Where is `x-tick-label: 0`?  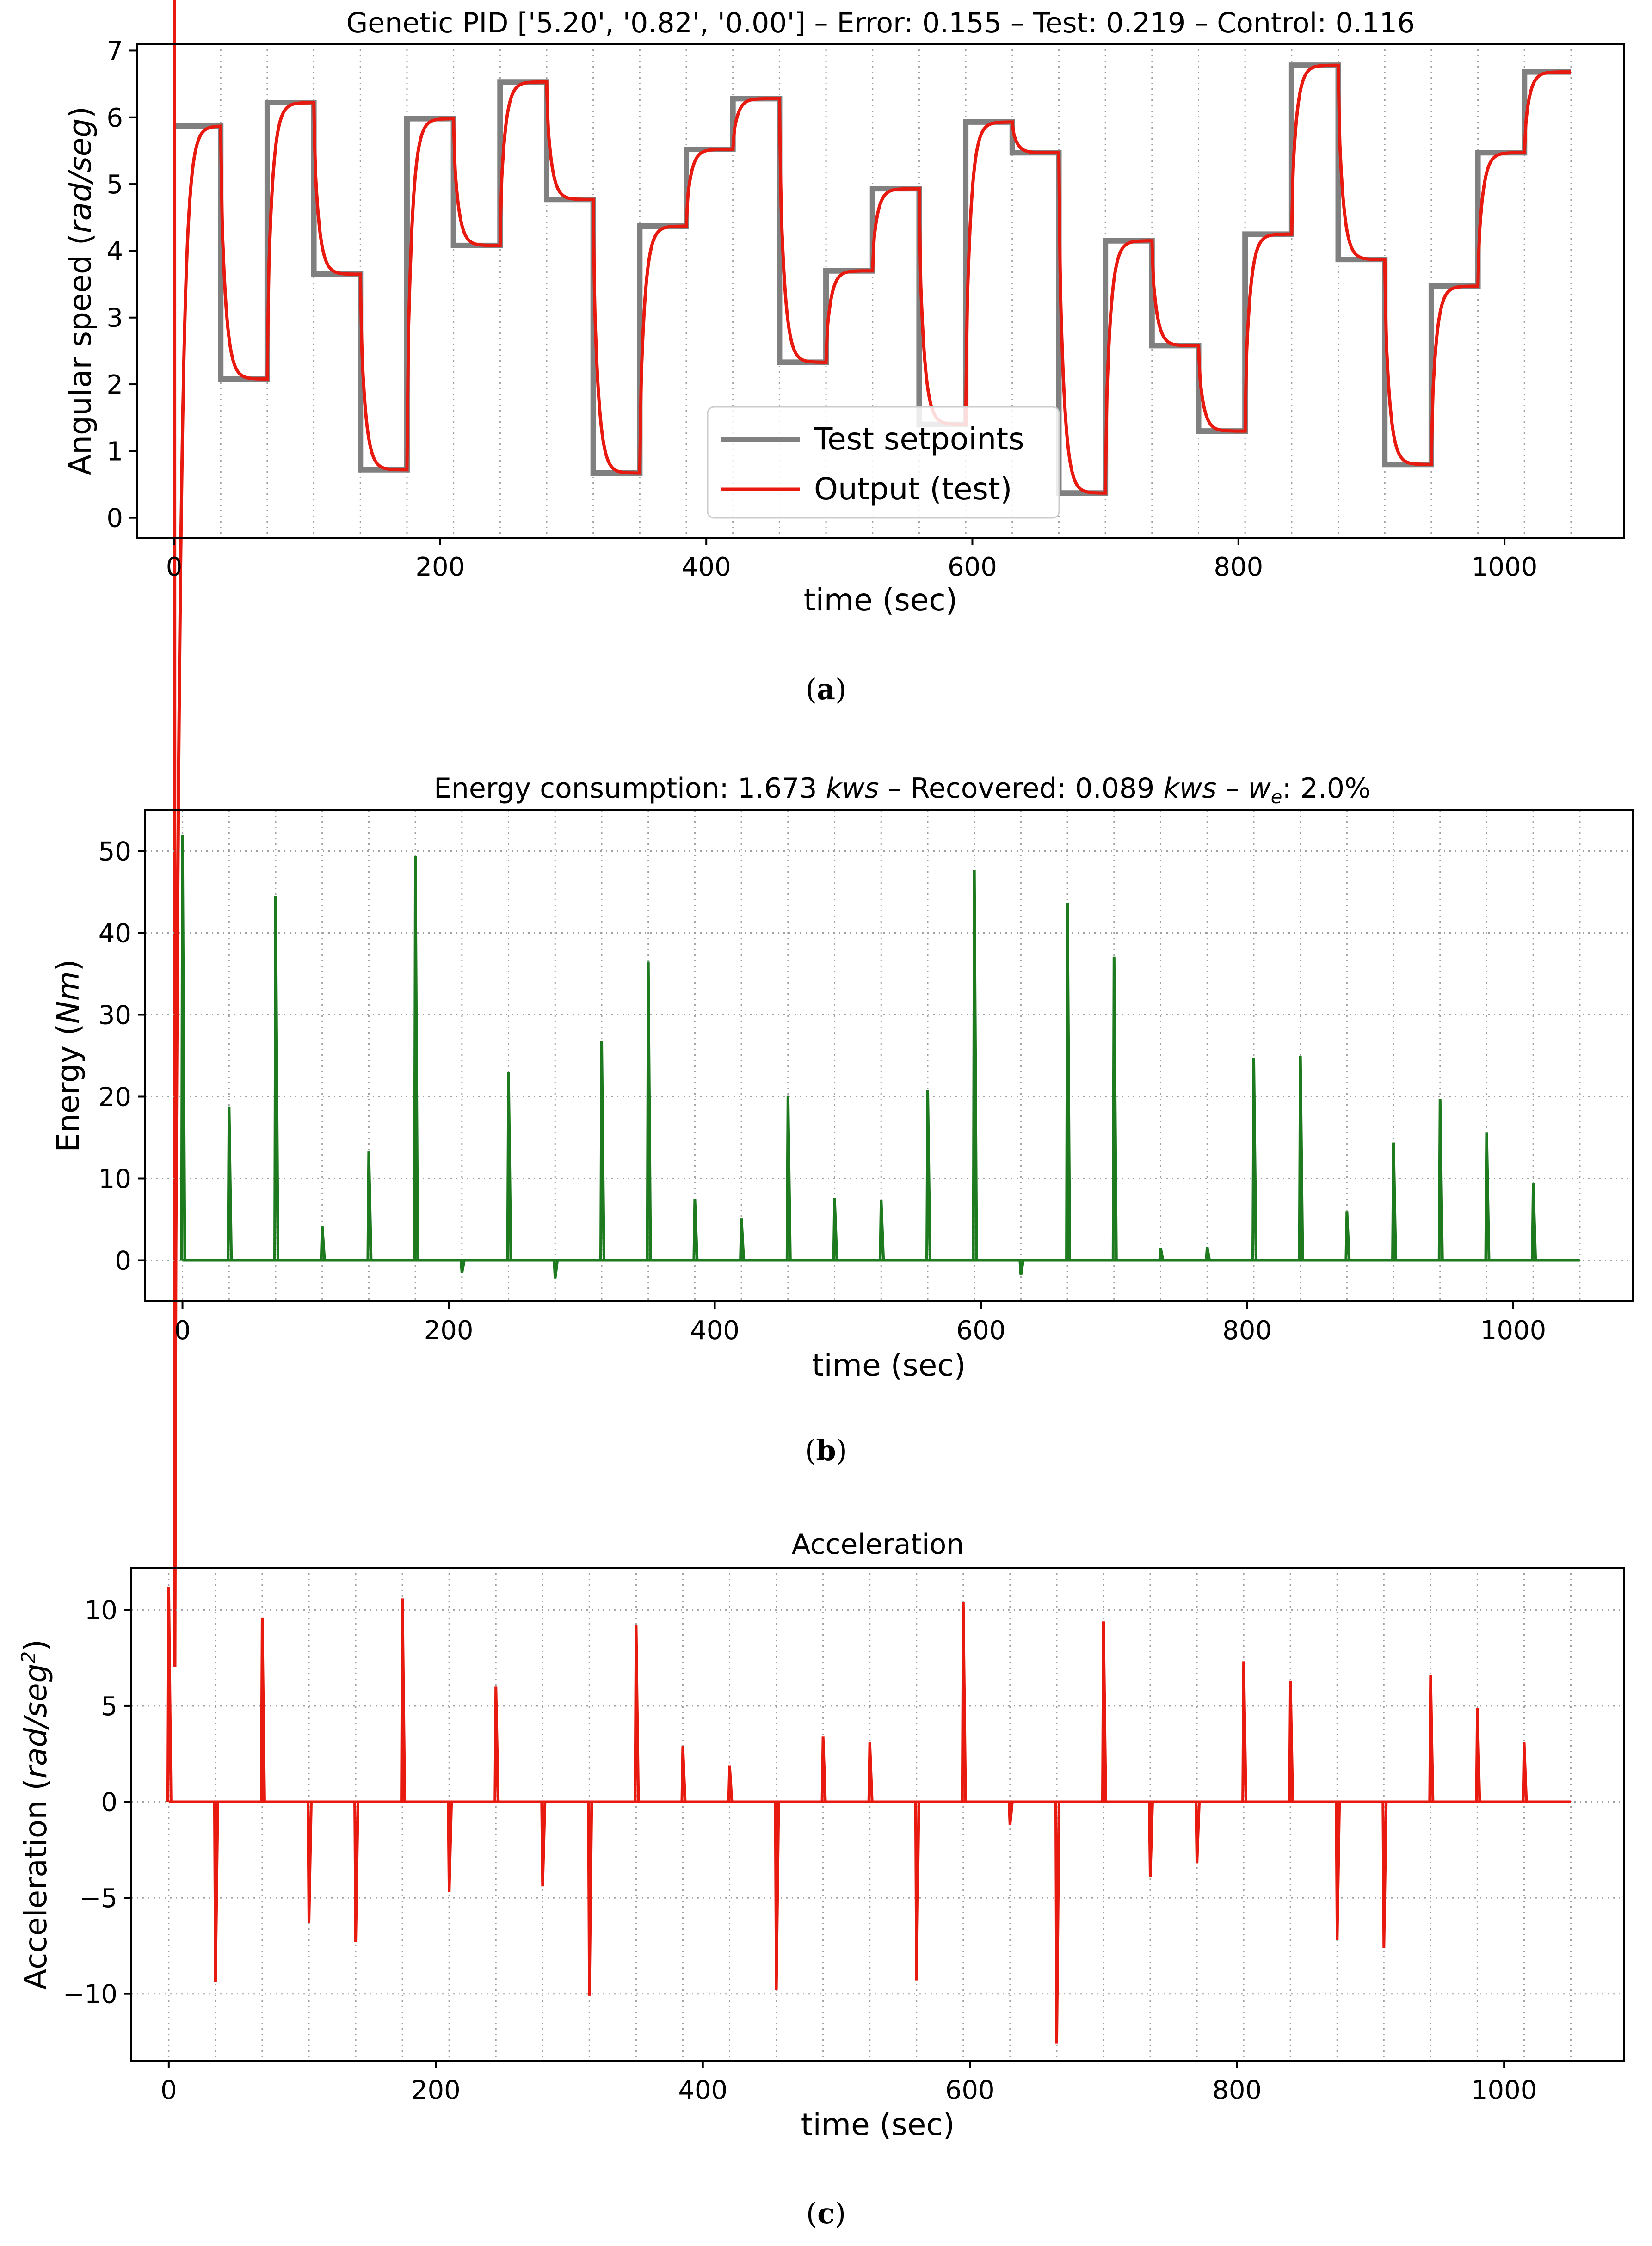 x-tick-label: 0 is located at coordinates (168, 2090).